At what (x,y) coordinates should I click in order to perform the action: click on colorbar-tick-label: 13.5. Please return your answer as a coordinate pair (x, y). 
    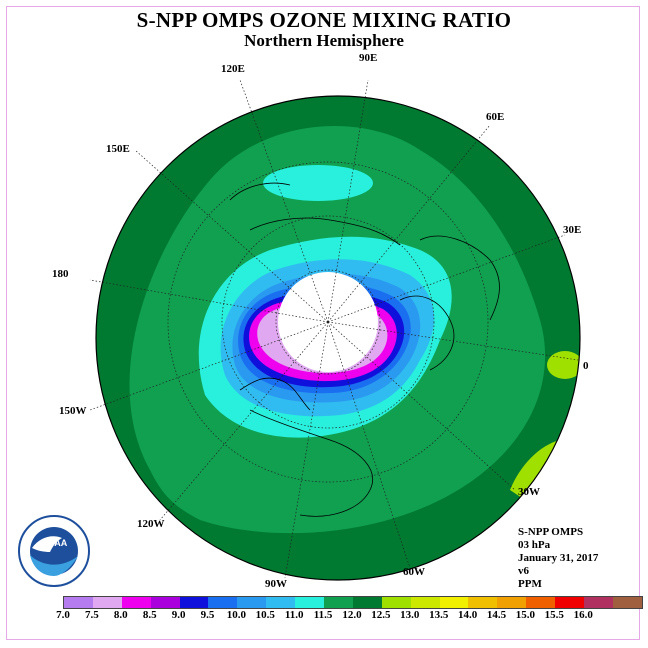
    Looking at the image, I should click on (439, 615).